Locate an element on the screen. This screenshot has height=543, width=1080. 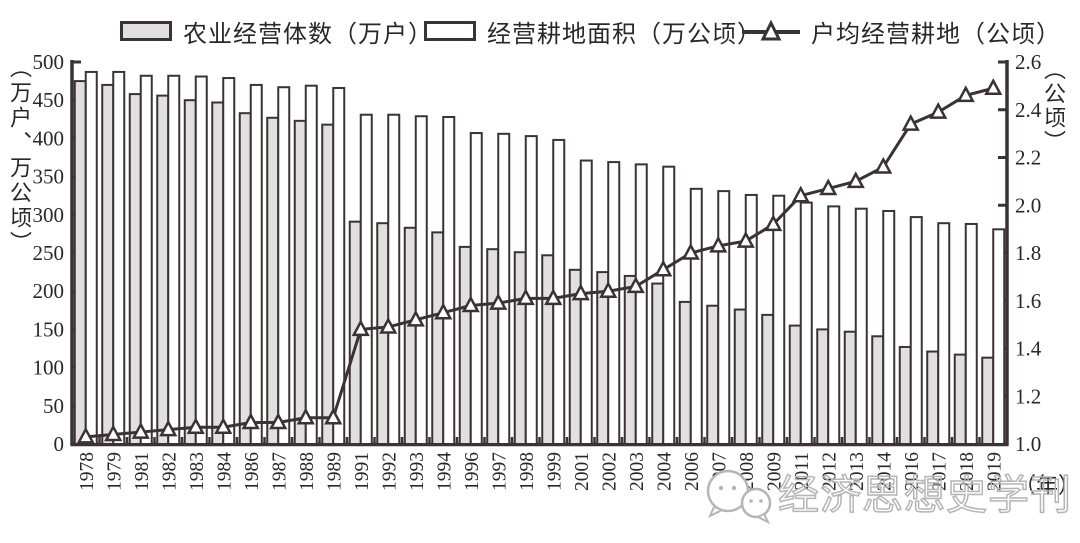
right-tick-label: 1.8 is located at coordinates (1028, 253).